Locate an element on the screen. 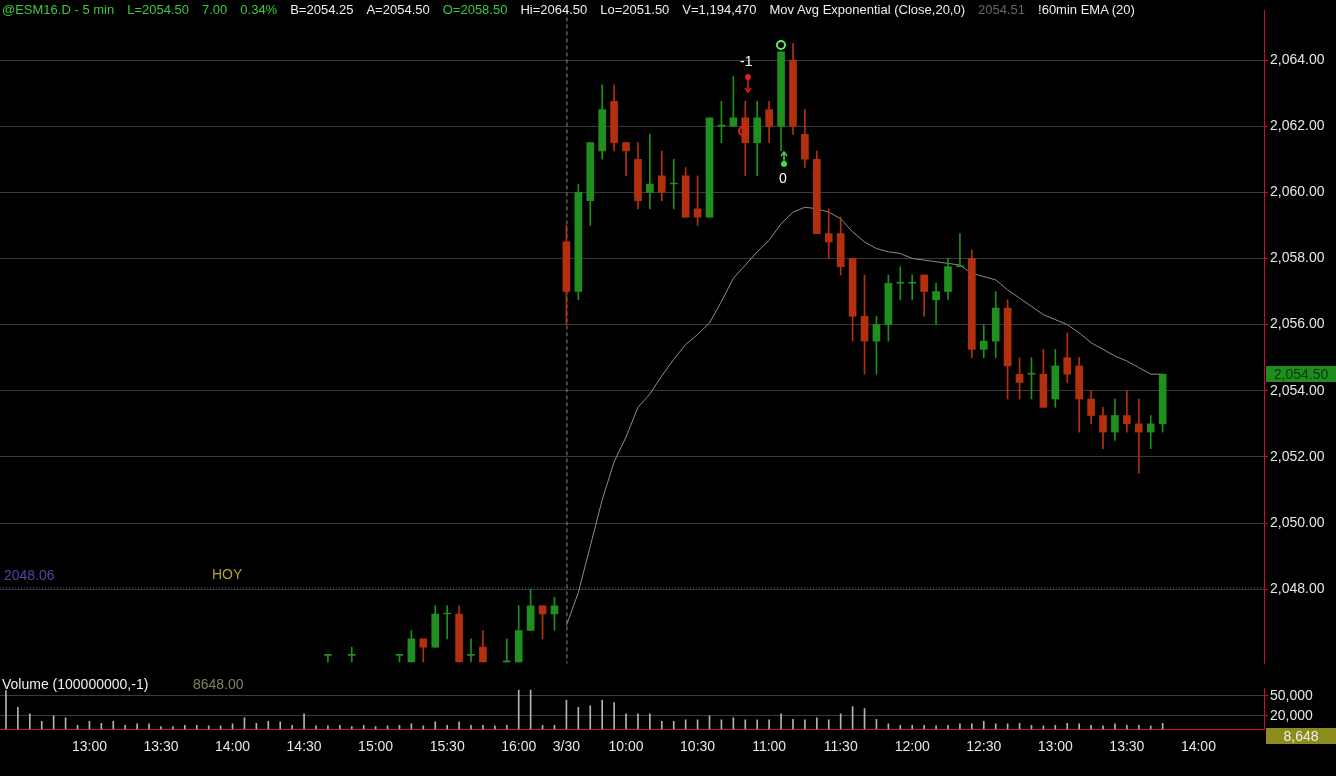  x-tick-label: 10:00 is located at coordinates (626, 746).